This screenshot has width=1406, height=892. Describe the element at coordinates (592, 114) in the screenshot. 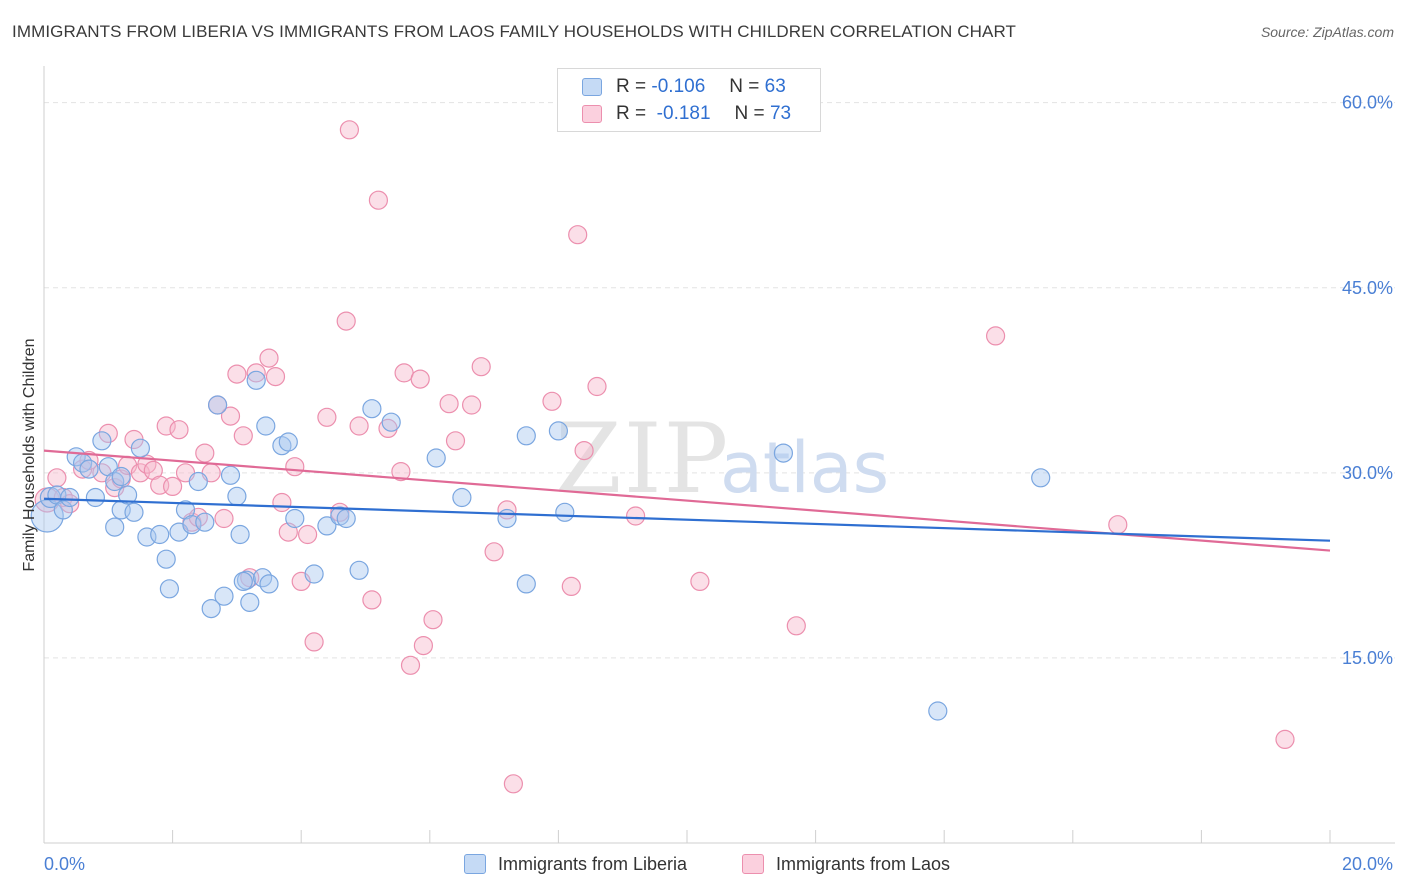

I see `laos-swatch` at that location.